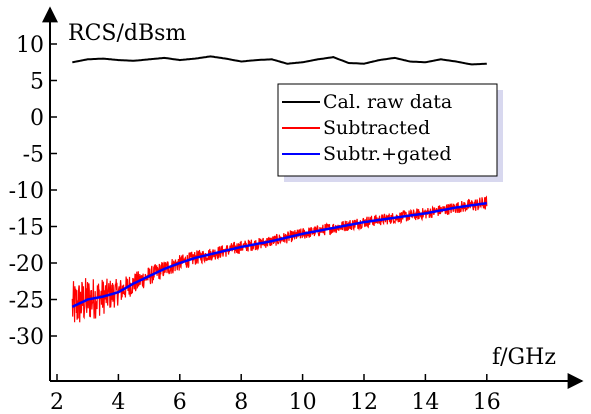 This screenshot has height=414, width=591. Describe the element at coordinates (26, 337) in the screenshot. I see `y-tick-label: -30` at that location.